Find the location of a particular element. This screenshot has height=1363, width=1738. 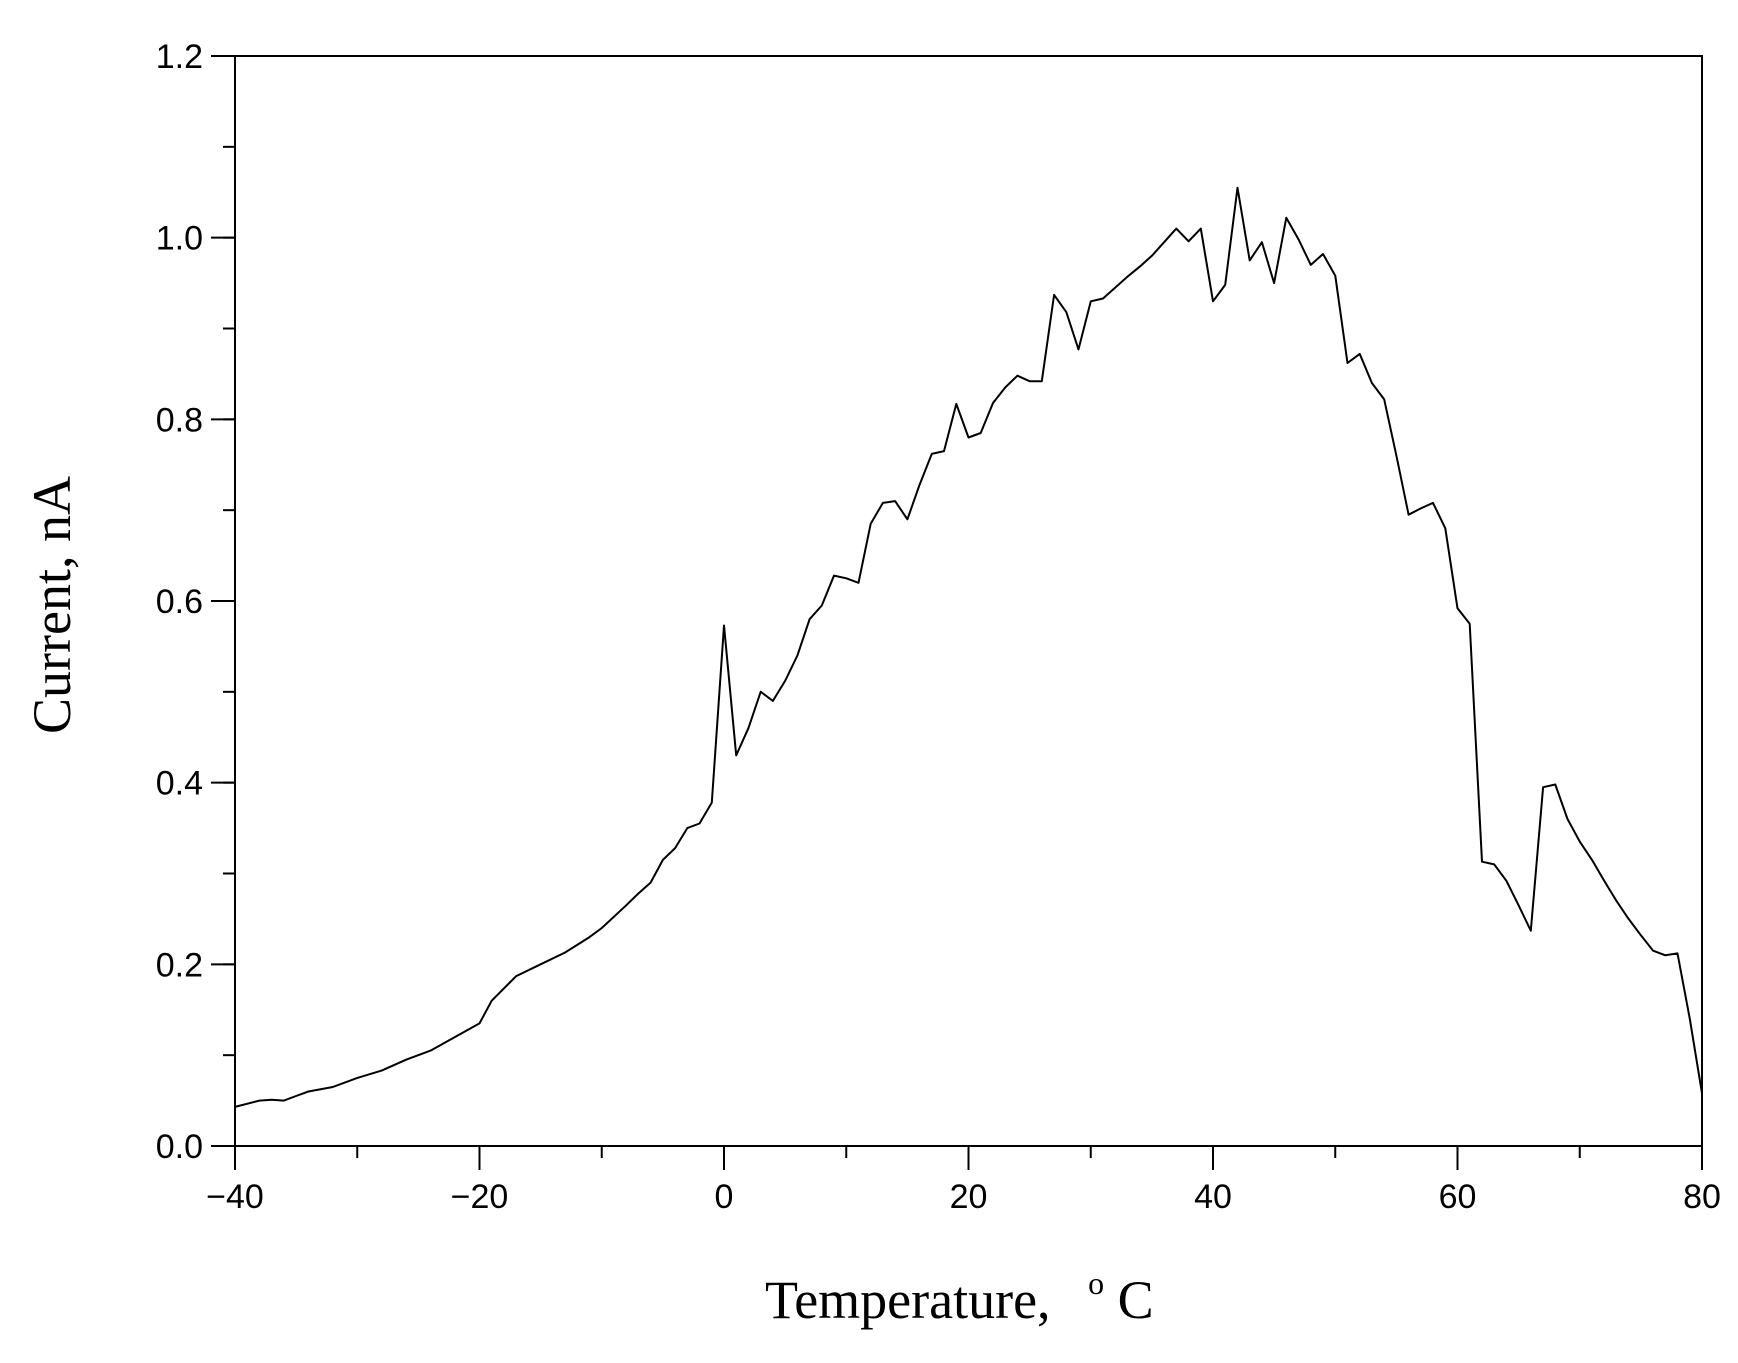

y-tick-label: 0.2 is located at coordinates (179, 965).